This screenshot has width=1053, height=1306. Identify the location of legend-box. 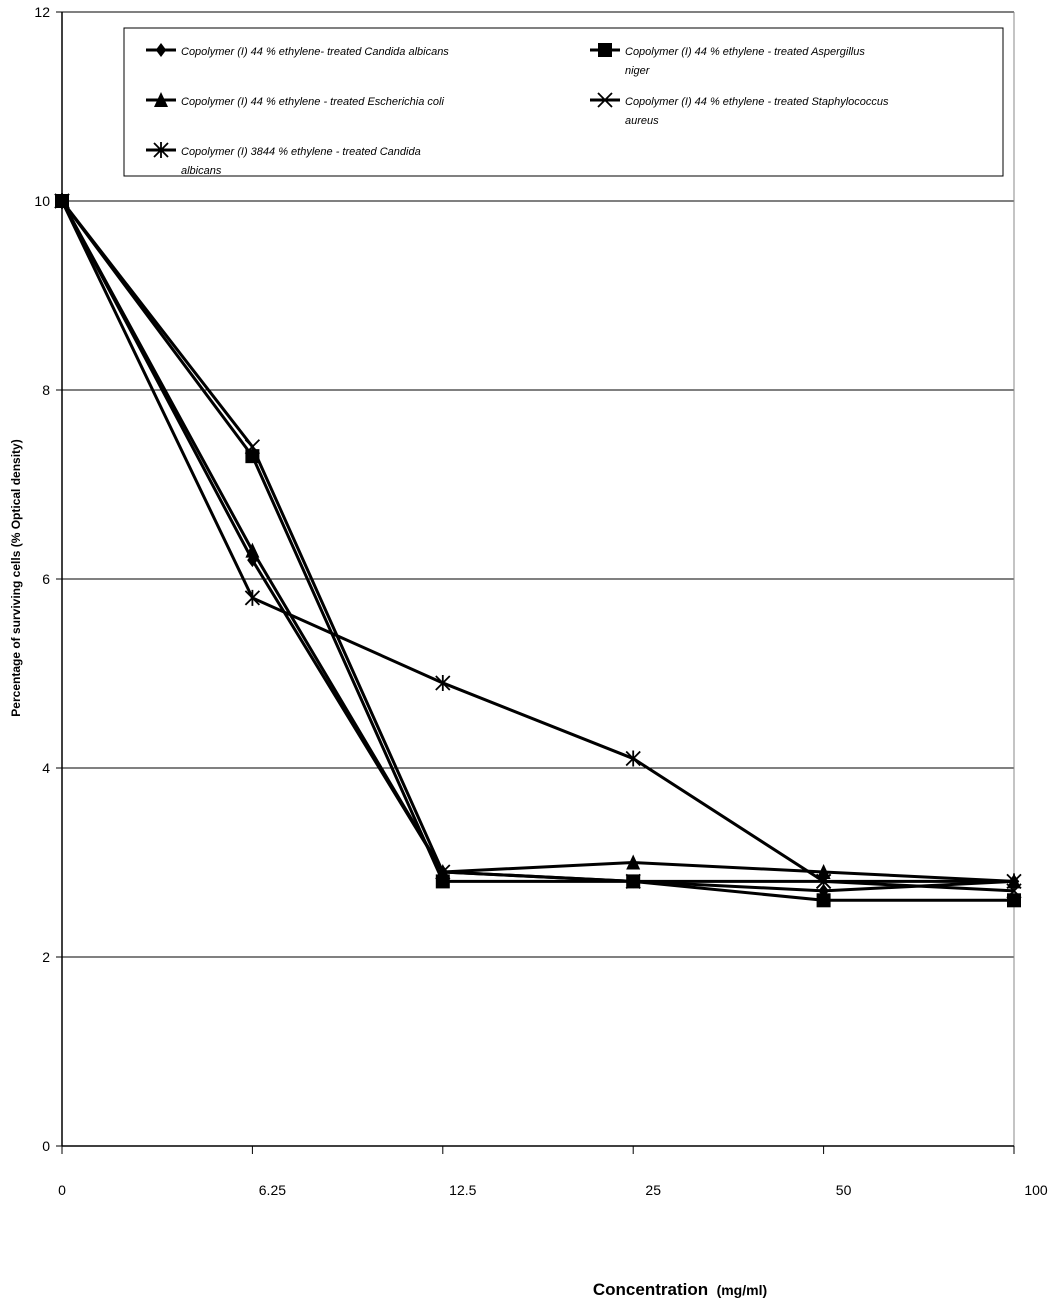
(563, 102).